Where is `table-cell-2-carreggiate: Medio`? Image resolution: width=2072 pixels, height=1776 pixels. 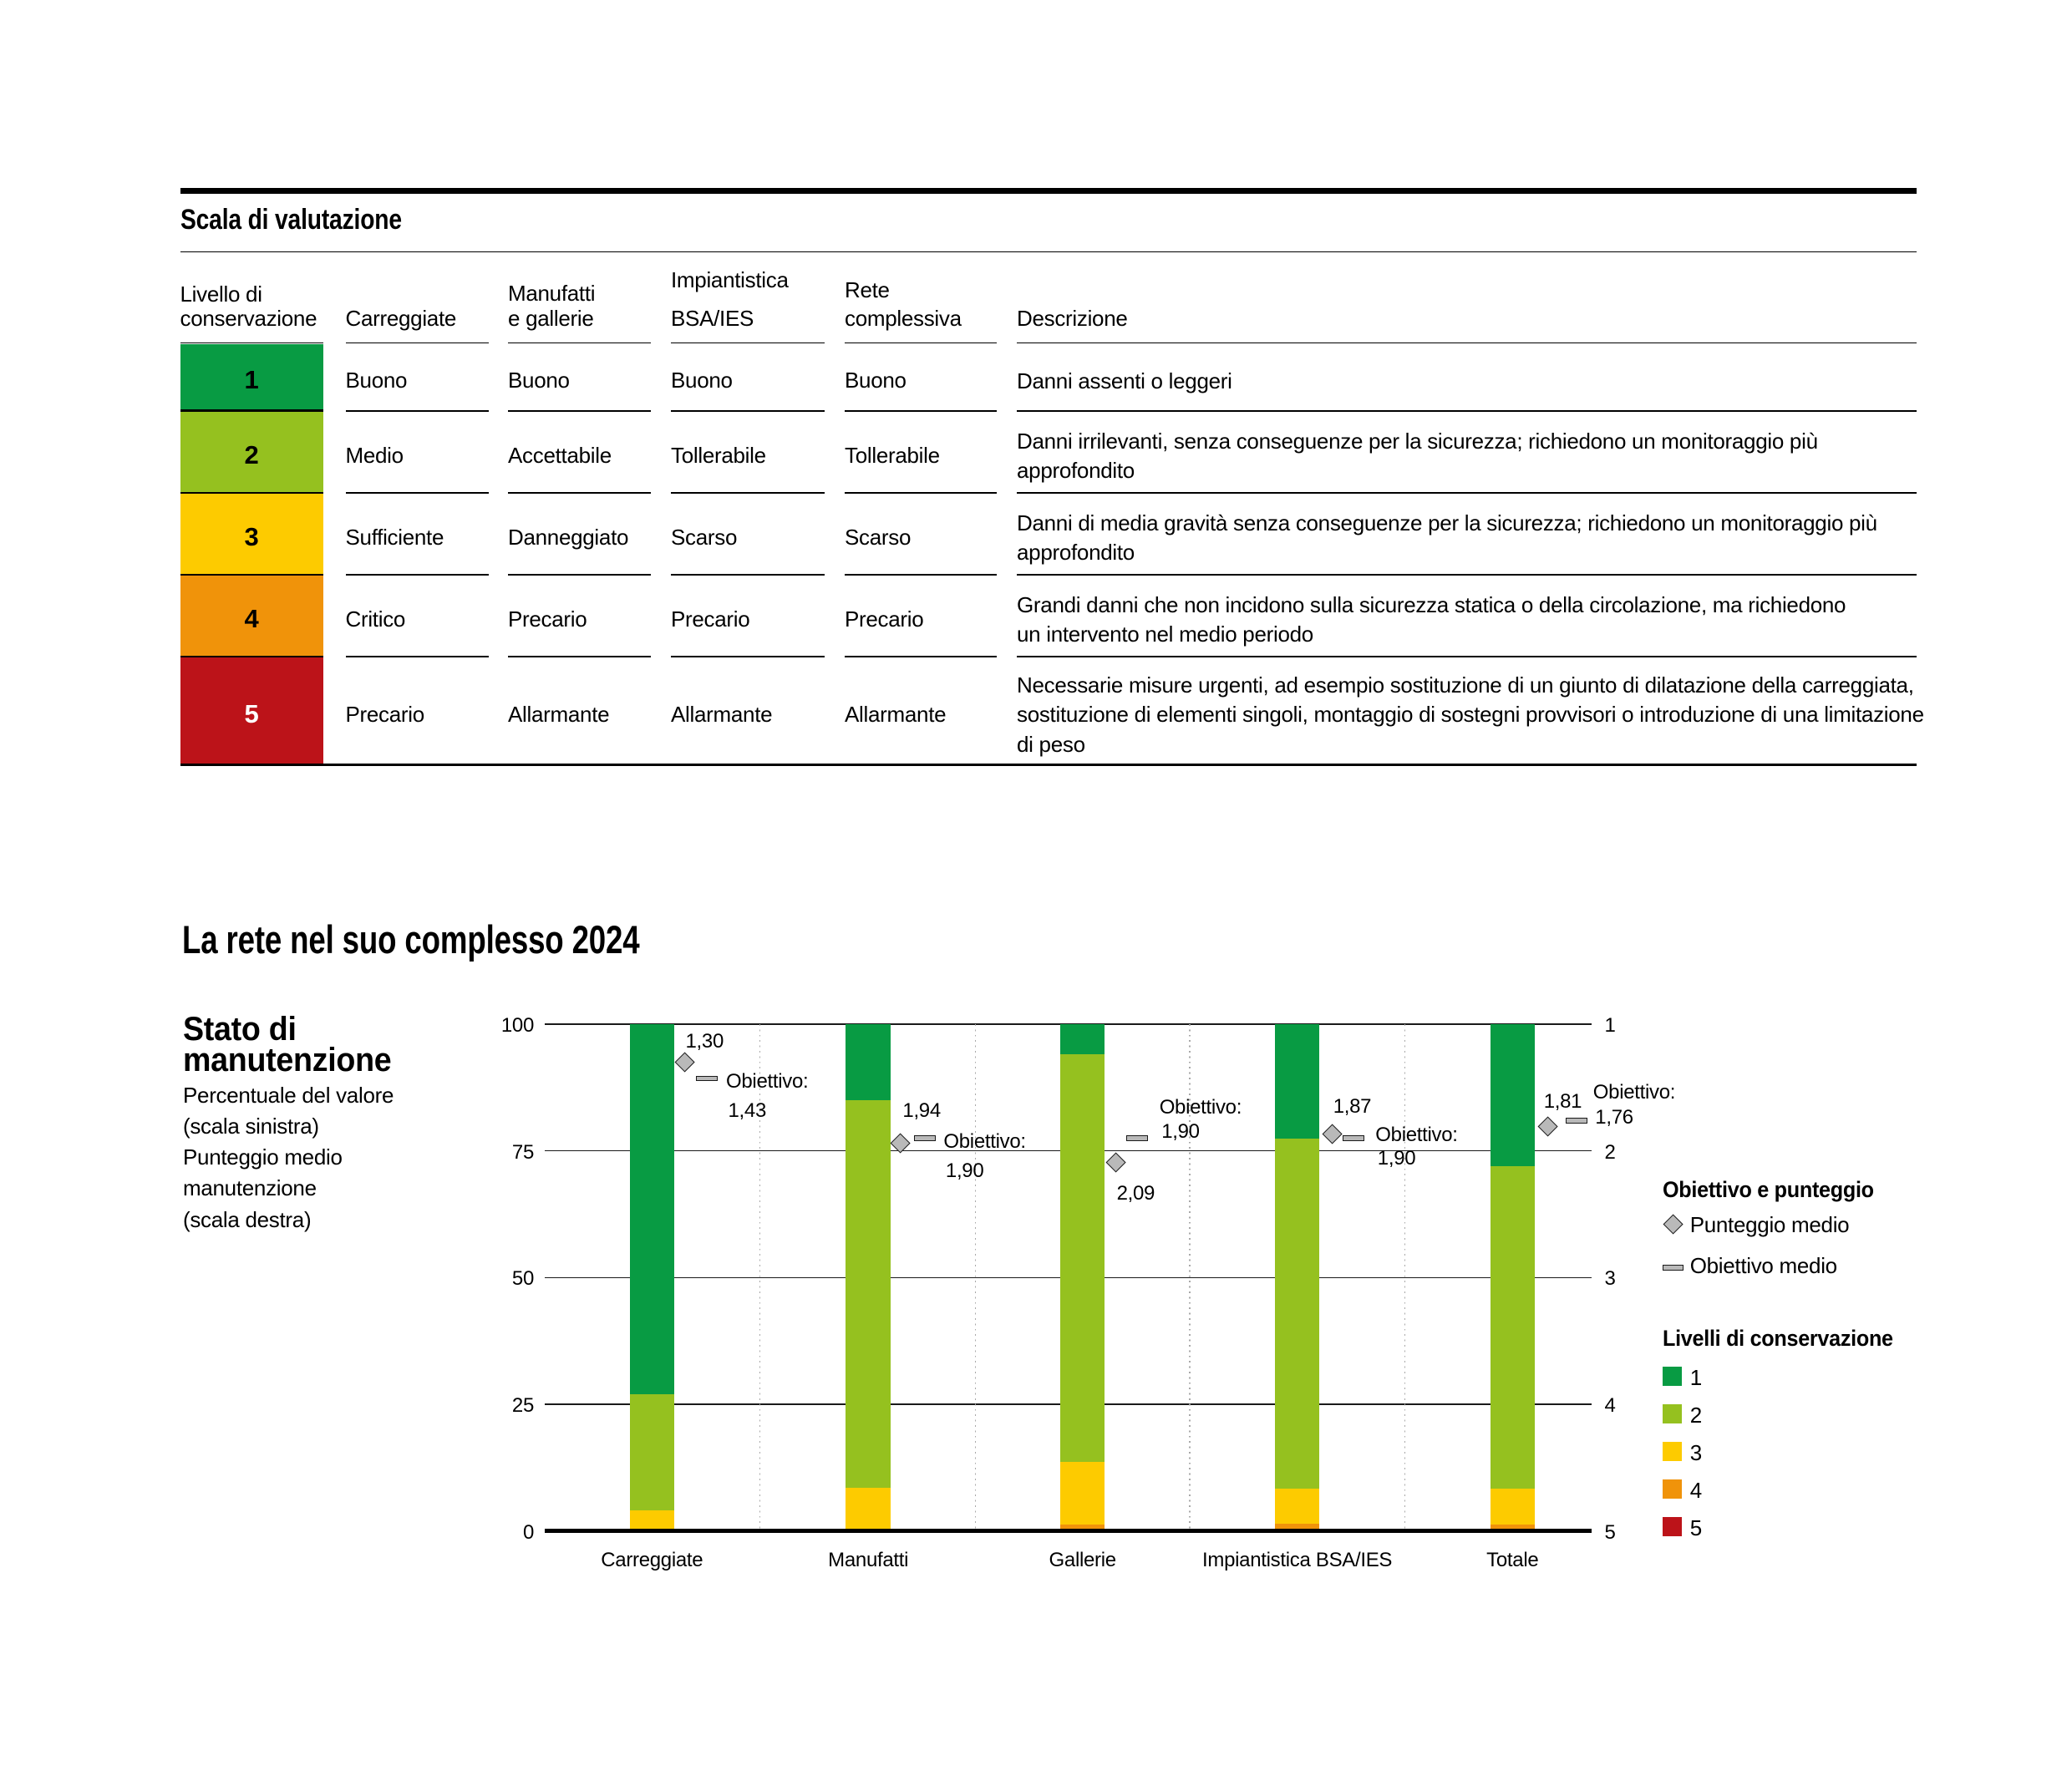 table-cell-2-carreggiate: Medio is located at coordinates (374, 455).